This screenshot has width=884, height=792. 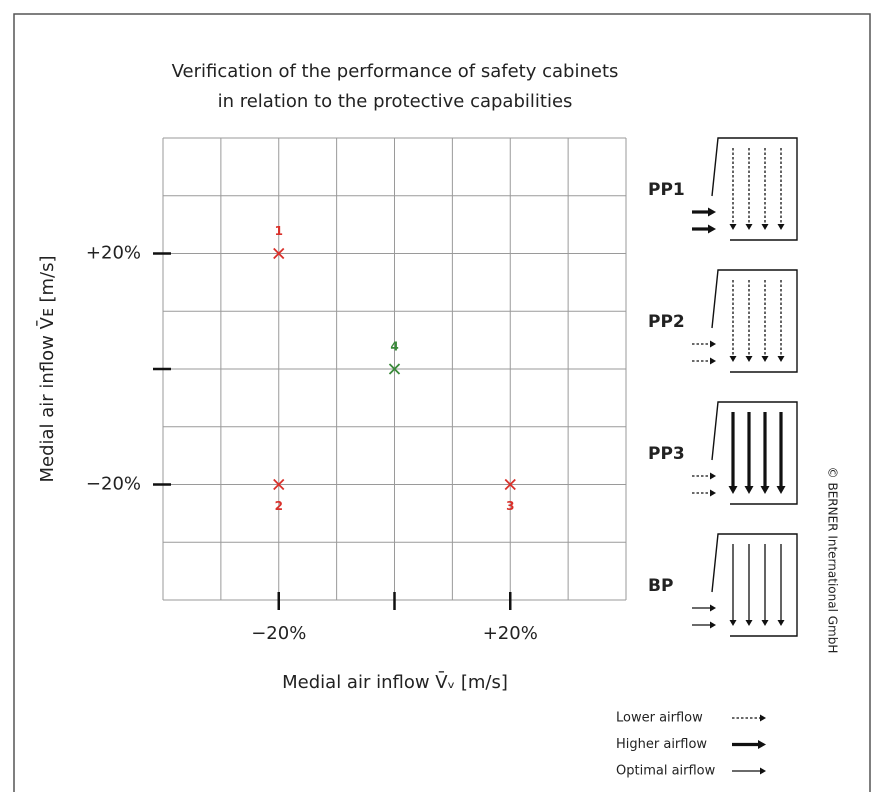 I want to click on point-label: 1, so click(x=279, y=231).